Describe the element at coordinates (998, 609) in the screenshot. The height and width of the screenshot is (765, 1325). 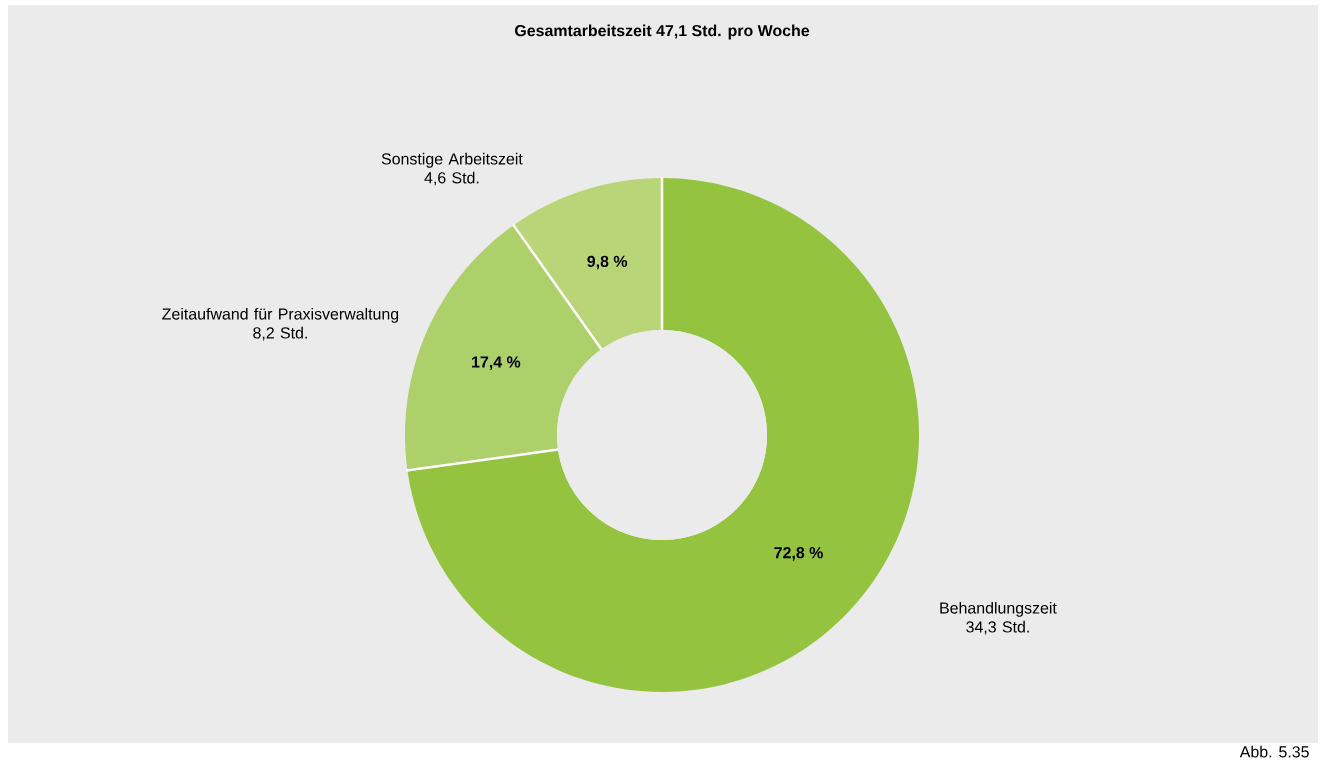
I see `slice-label: Behandlungszeit` at that location.